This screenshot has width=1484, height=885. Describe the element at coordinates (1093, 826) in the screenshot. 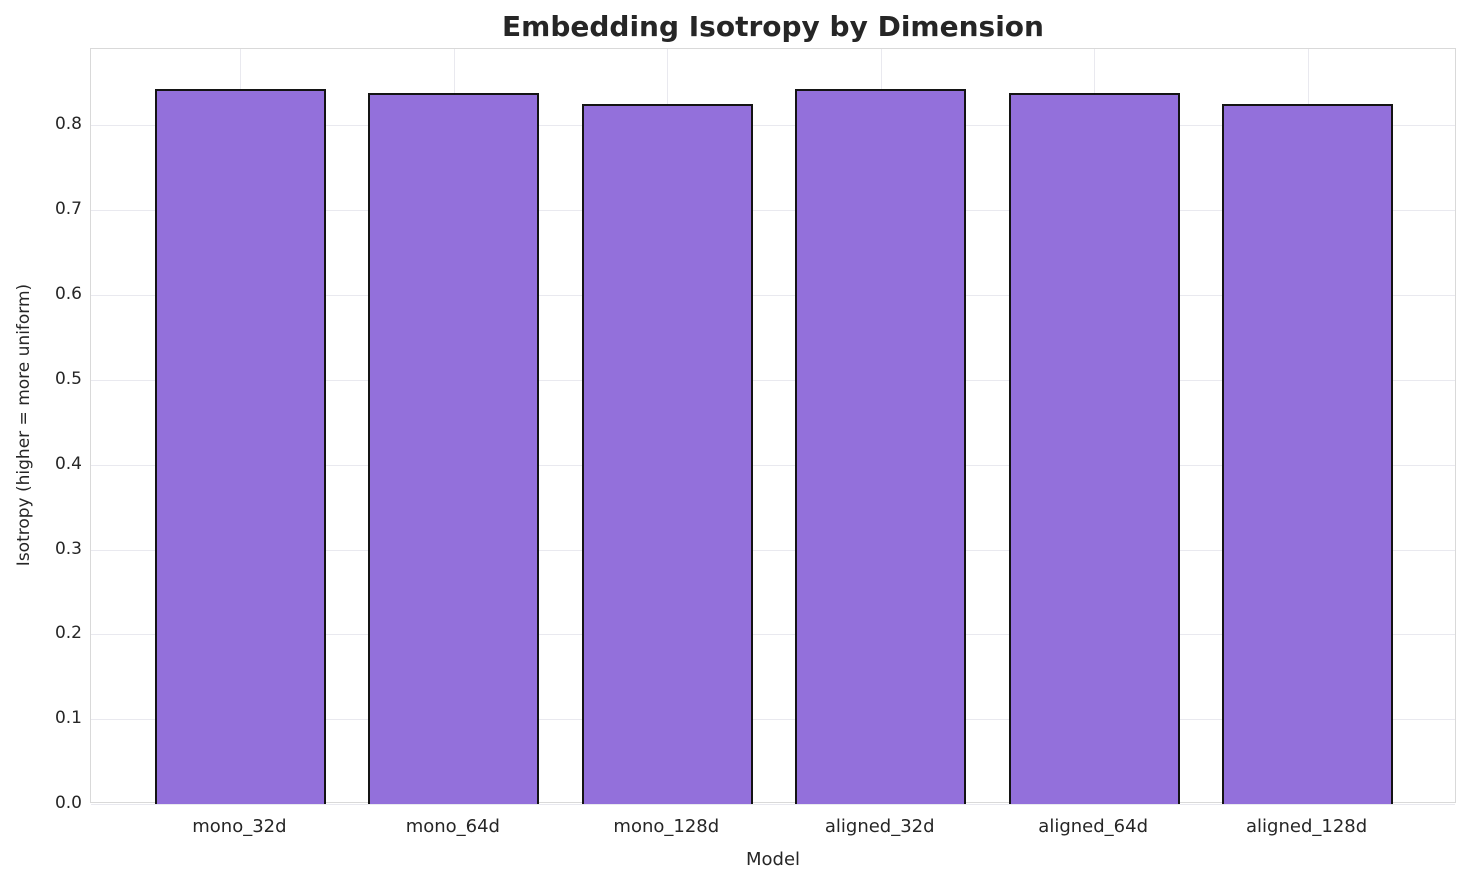

I see `x-tick-label: aligned_64d` at that location.